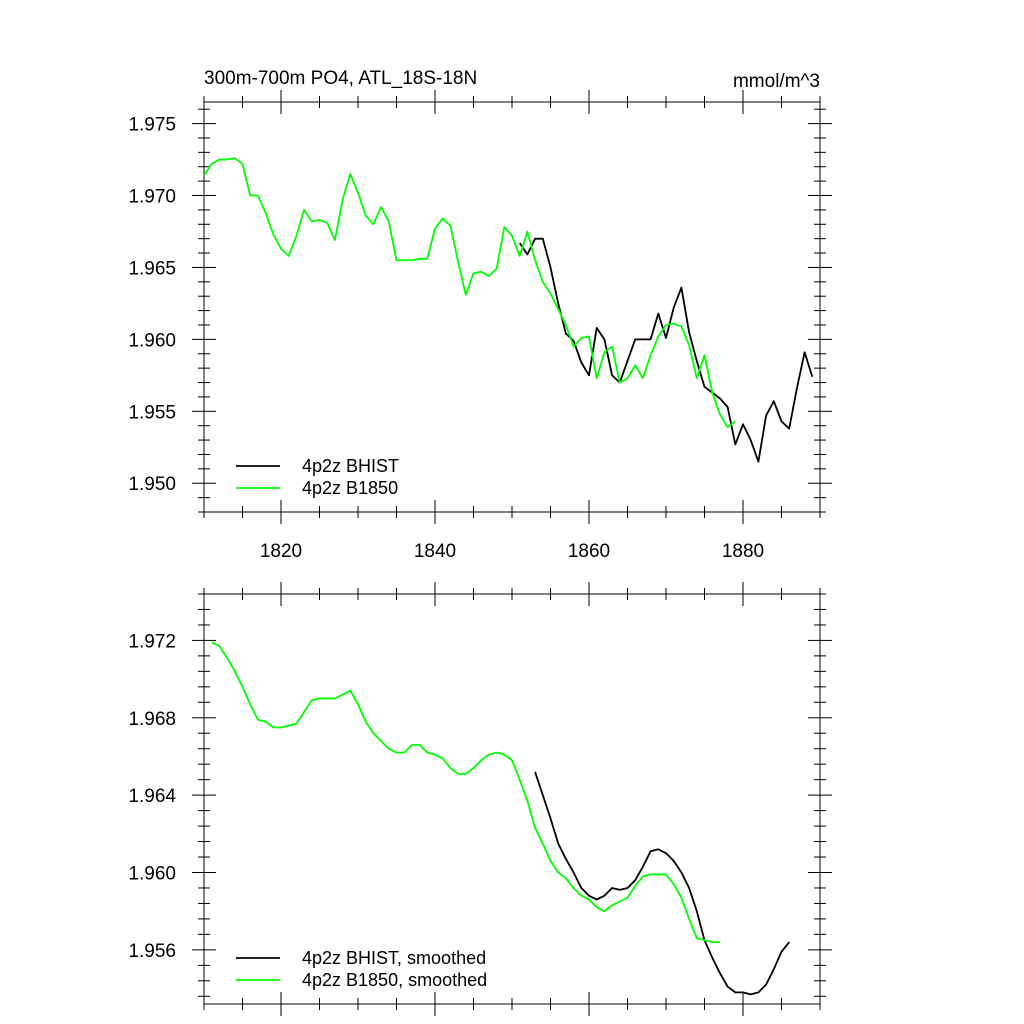  Describe the element at coordinates (152, 641) in the screenshot. I see `y-tick-label: 1.972` at that location.